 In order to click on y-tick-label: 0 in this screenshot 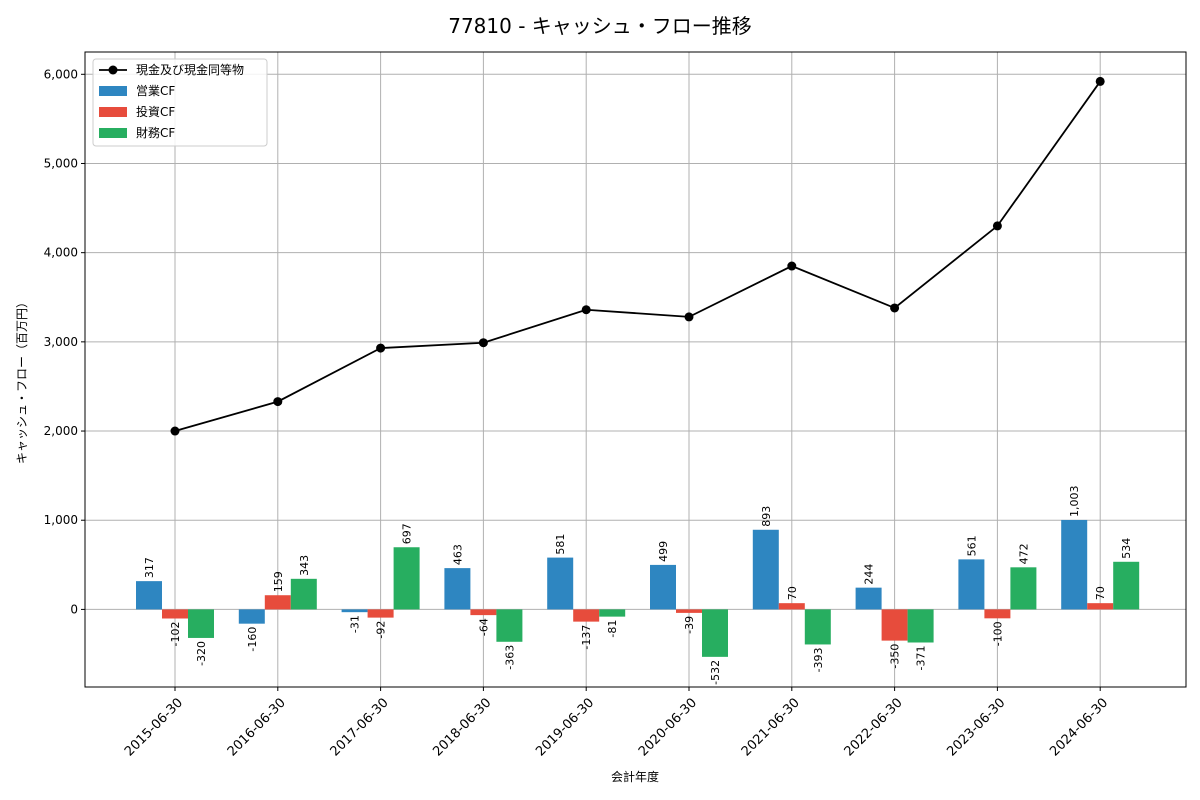, I will do `click(74, 609)`.